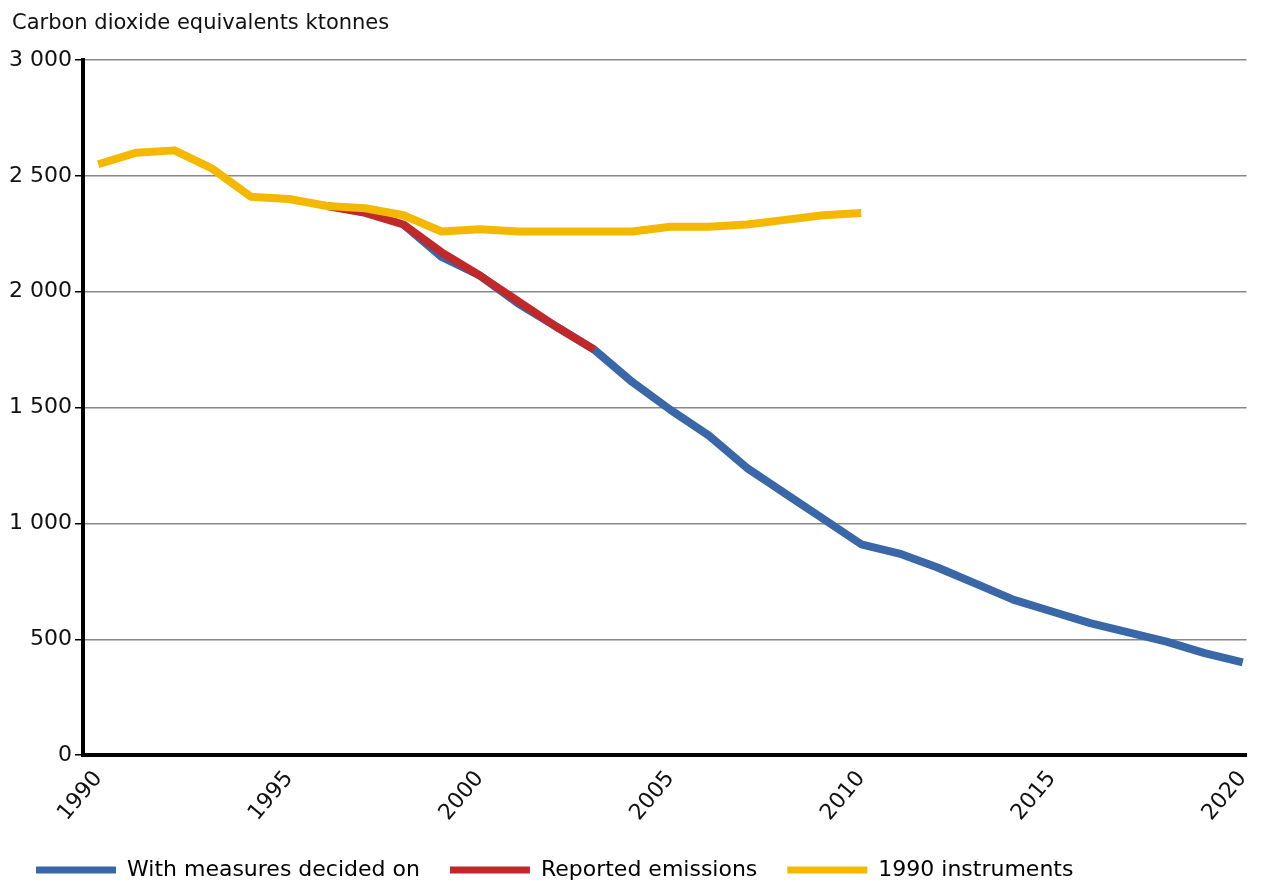 Image resolution: width=1266 pixels, height=895 pixels. What do you see at coordinates (40, 58) in the screenshot?
I see `y-tick-label: 3 000` at bounding box center [40, 58].